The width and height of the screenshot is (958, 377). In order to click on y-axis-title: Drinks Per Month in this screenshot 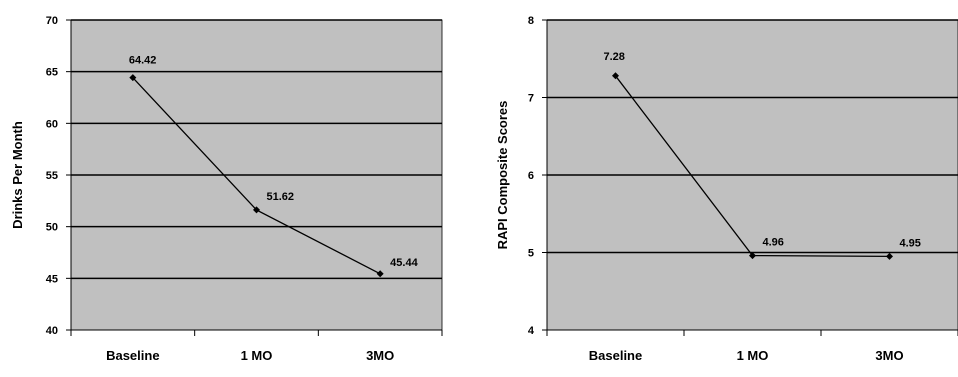, I will do `click(17, 175)`.